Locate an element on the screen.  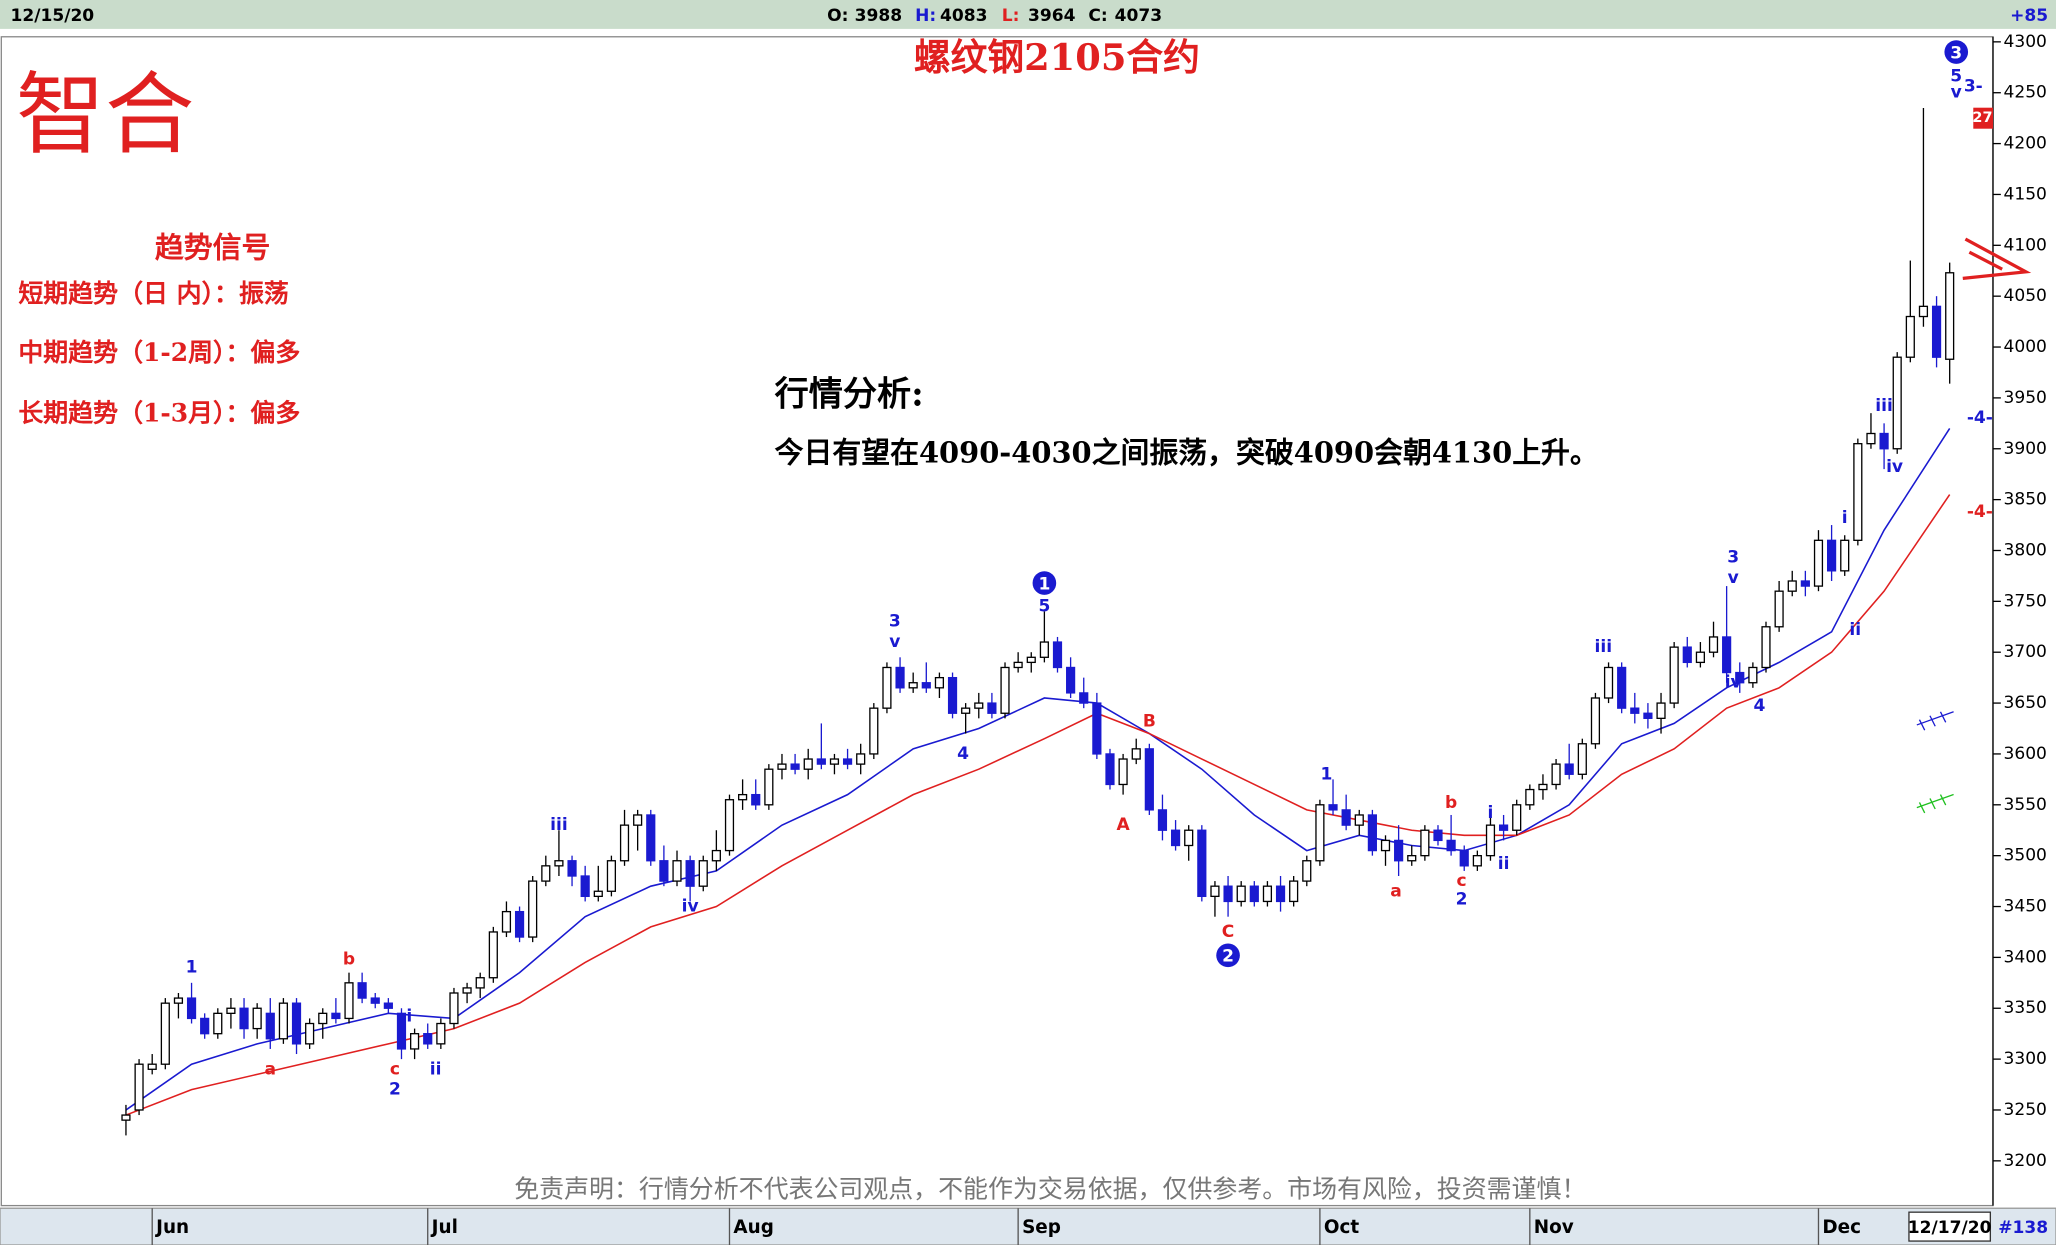
footer-date-box is located at coordinates (1950, 1226).